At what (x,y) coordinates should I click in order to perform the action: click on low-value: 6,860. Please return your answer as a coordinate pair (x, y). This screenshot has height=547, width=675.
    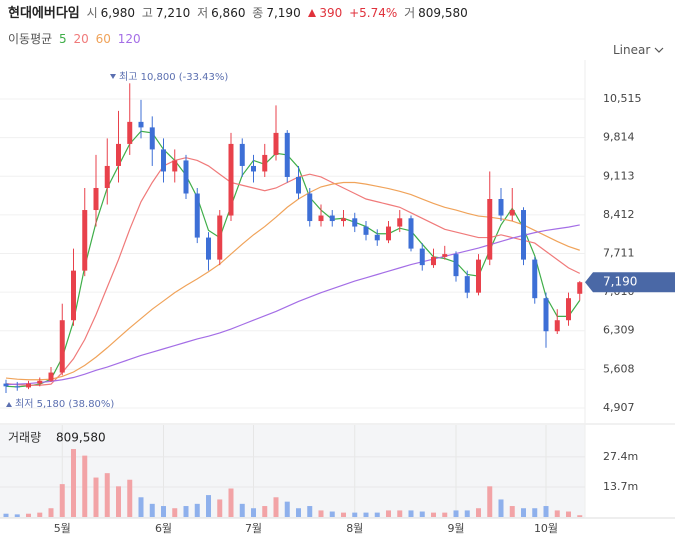
    Looking at the image, I should click on (228, 13).